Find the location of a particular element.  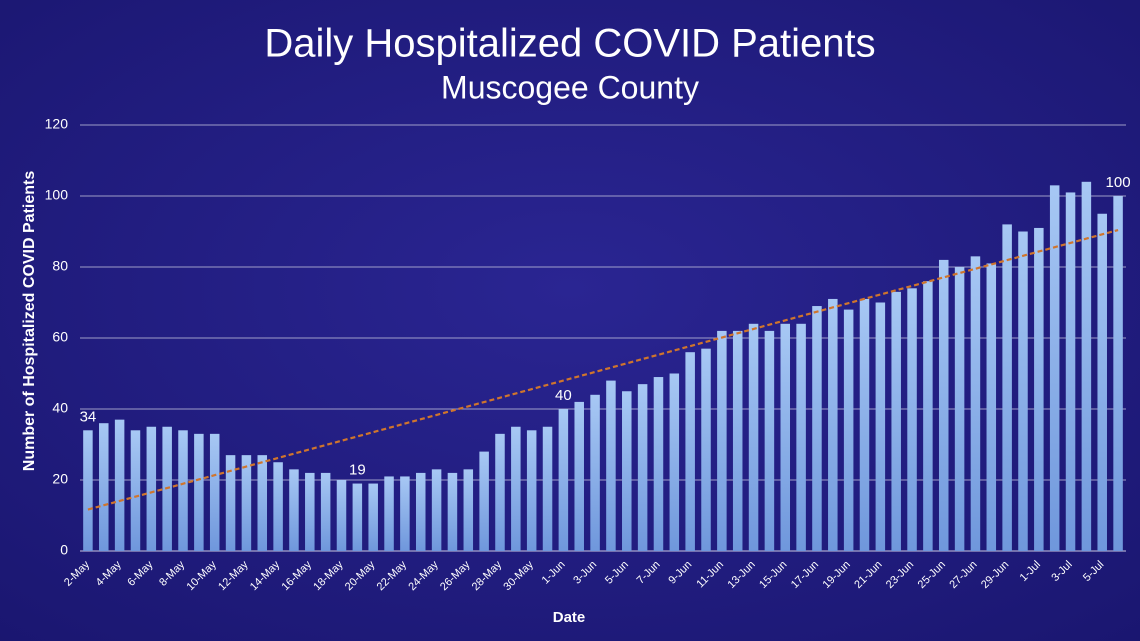

data-label: 19 is located at coordinates (357, 470).